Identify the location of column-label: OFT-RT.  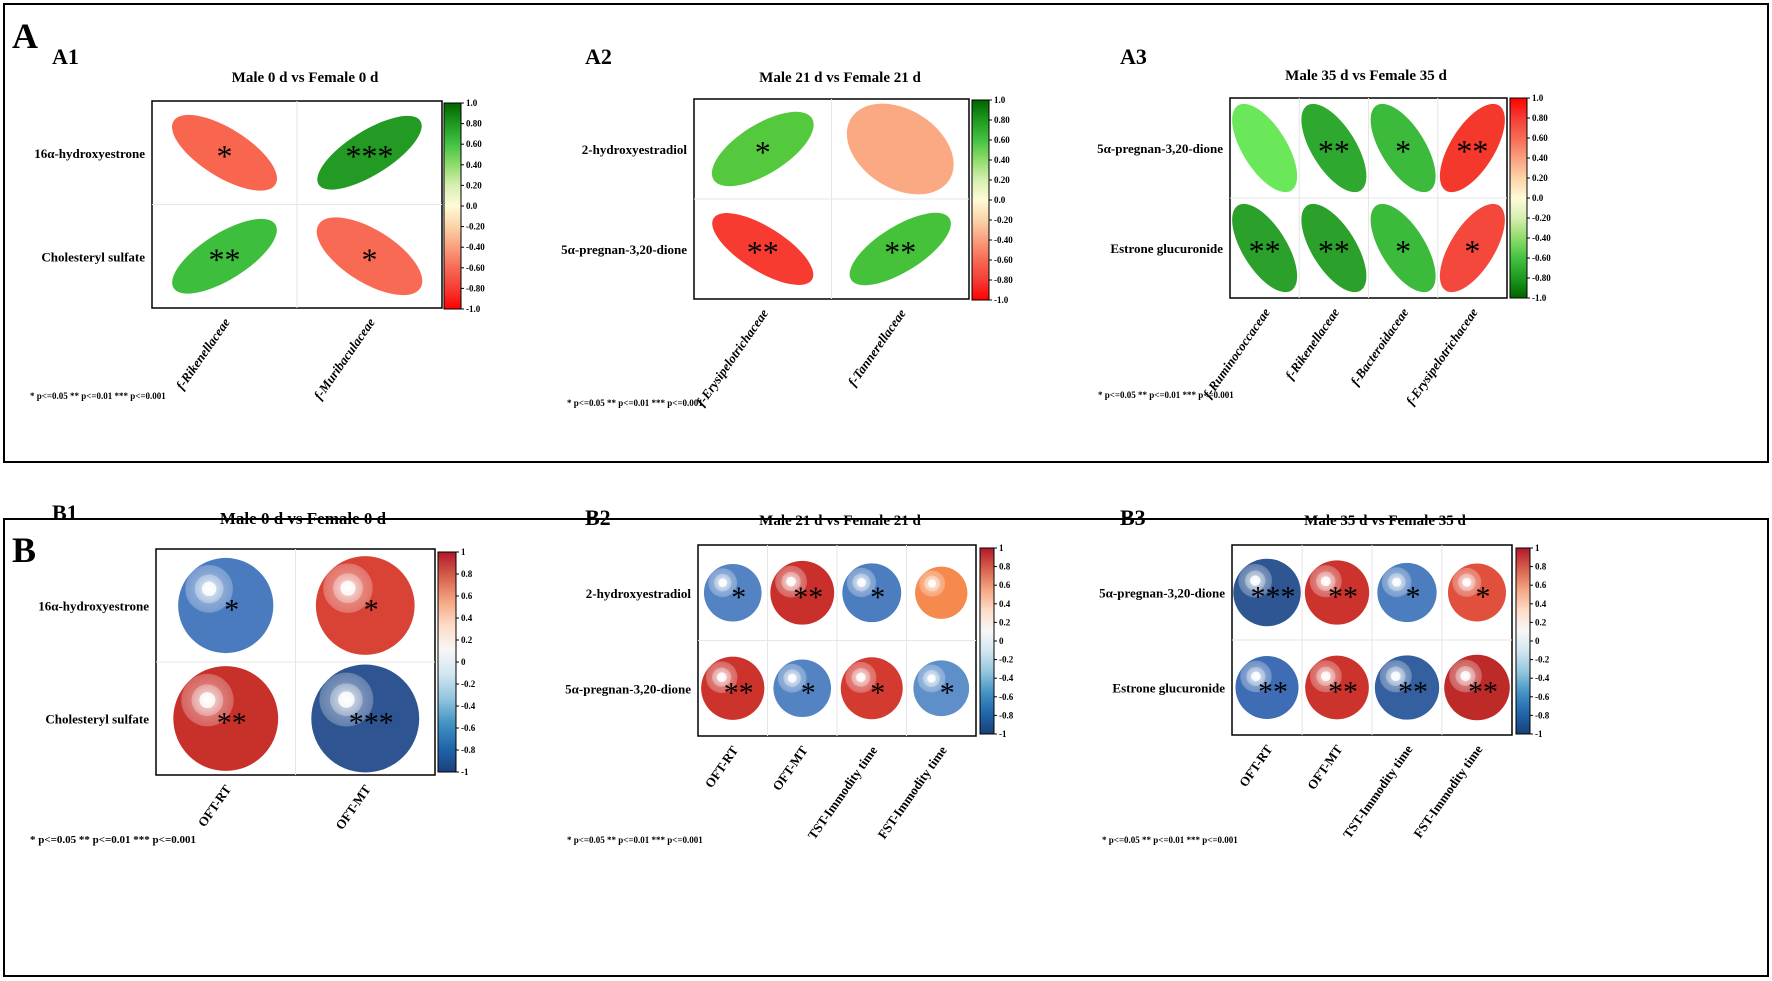
(1256, 766).